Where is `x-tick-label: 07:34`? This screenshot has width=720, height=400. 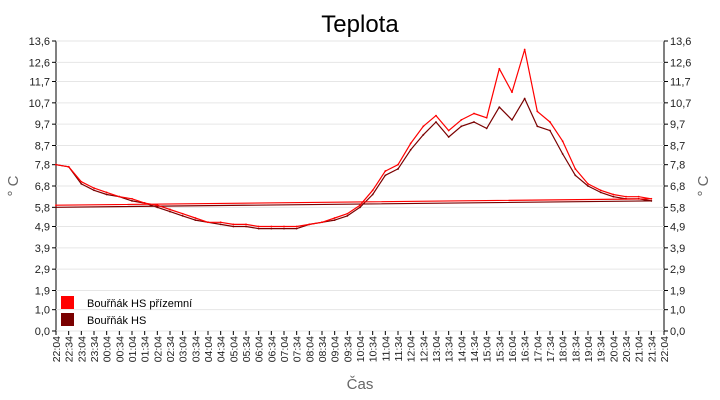 x-tick-label: 07:34 is located at coordinates (298, 349).